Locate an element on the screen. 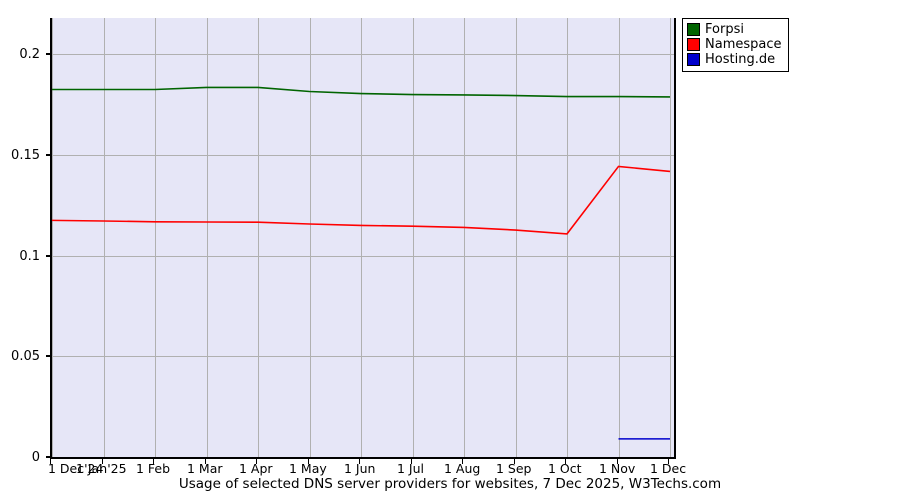 The width and height of the screenshot is (900, 500). legend-item: Forpsi is located at coordinates (734, 29).